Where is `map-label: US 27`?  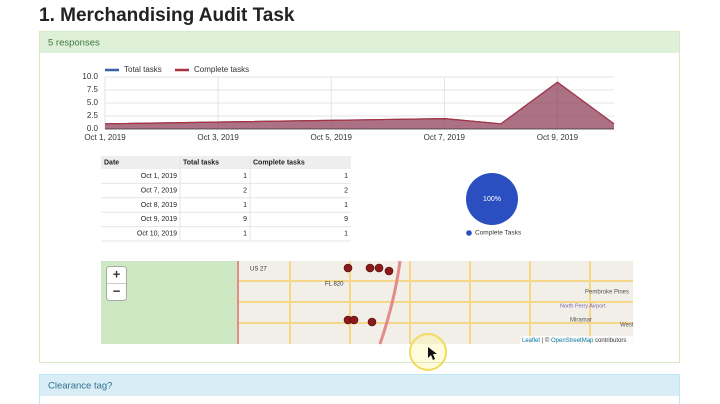 map-label: US 27 is located at coordinates (258, 270).